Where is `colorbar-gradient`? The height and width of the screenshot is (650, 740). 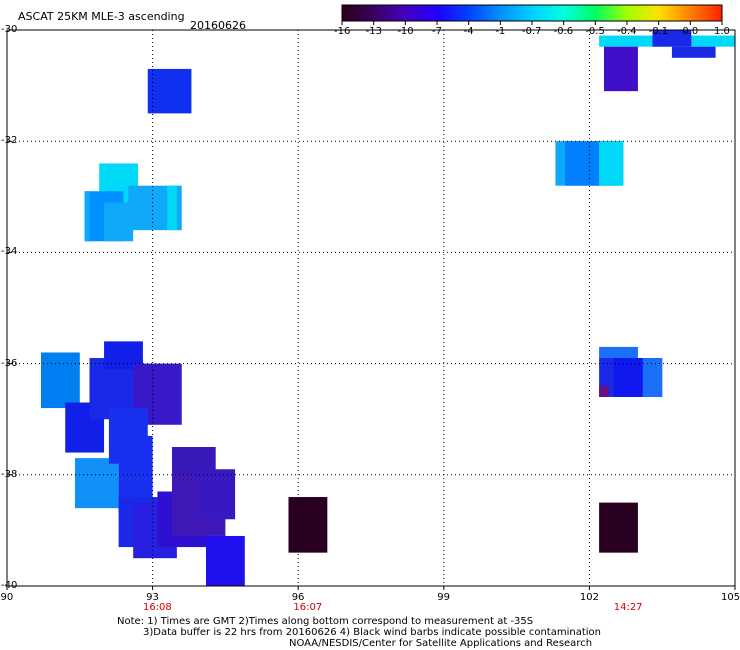 colorbar-gradient is located at coordinates (532, 13).